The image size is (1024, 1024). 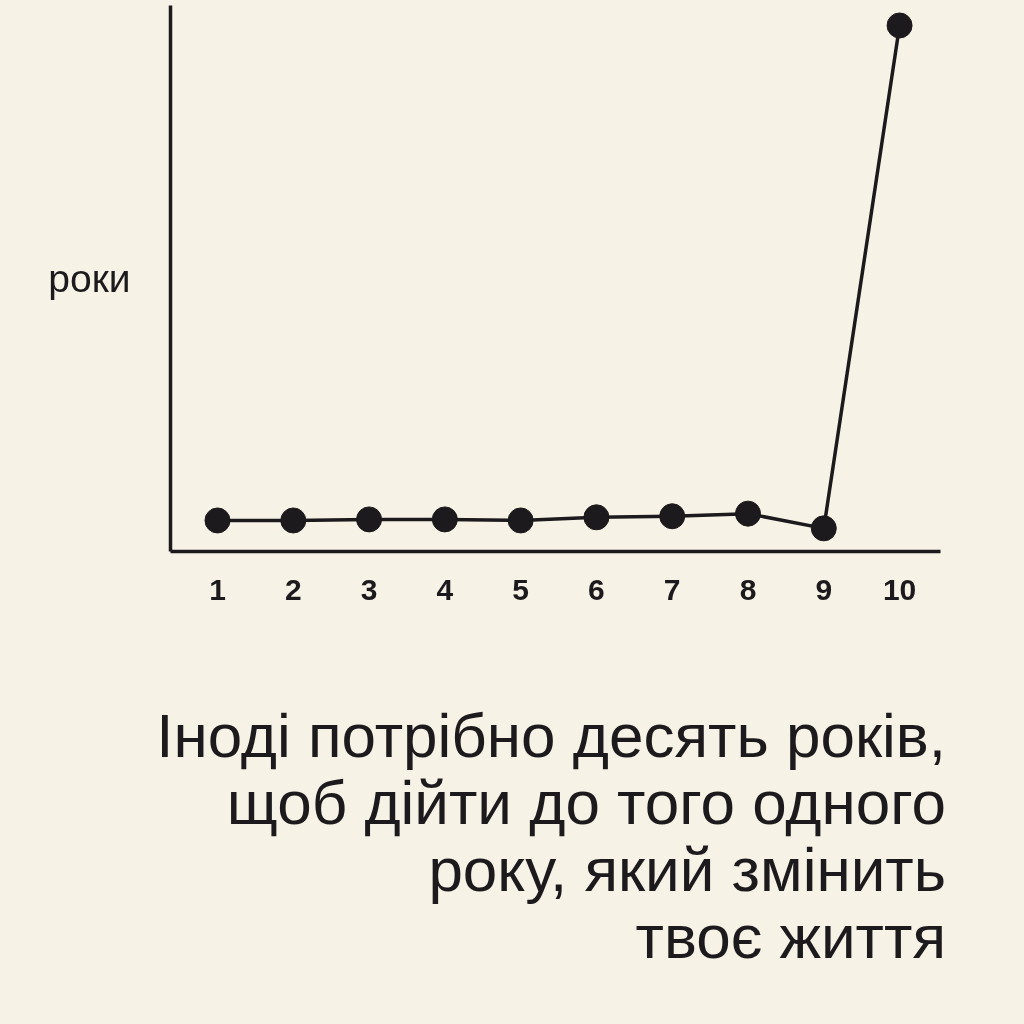 What do you see at coordinates (445, 589) in the screenshot?
I see `x-tick-label: 4` at bounding box center [445, 589].